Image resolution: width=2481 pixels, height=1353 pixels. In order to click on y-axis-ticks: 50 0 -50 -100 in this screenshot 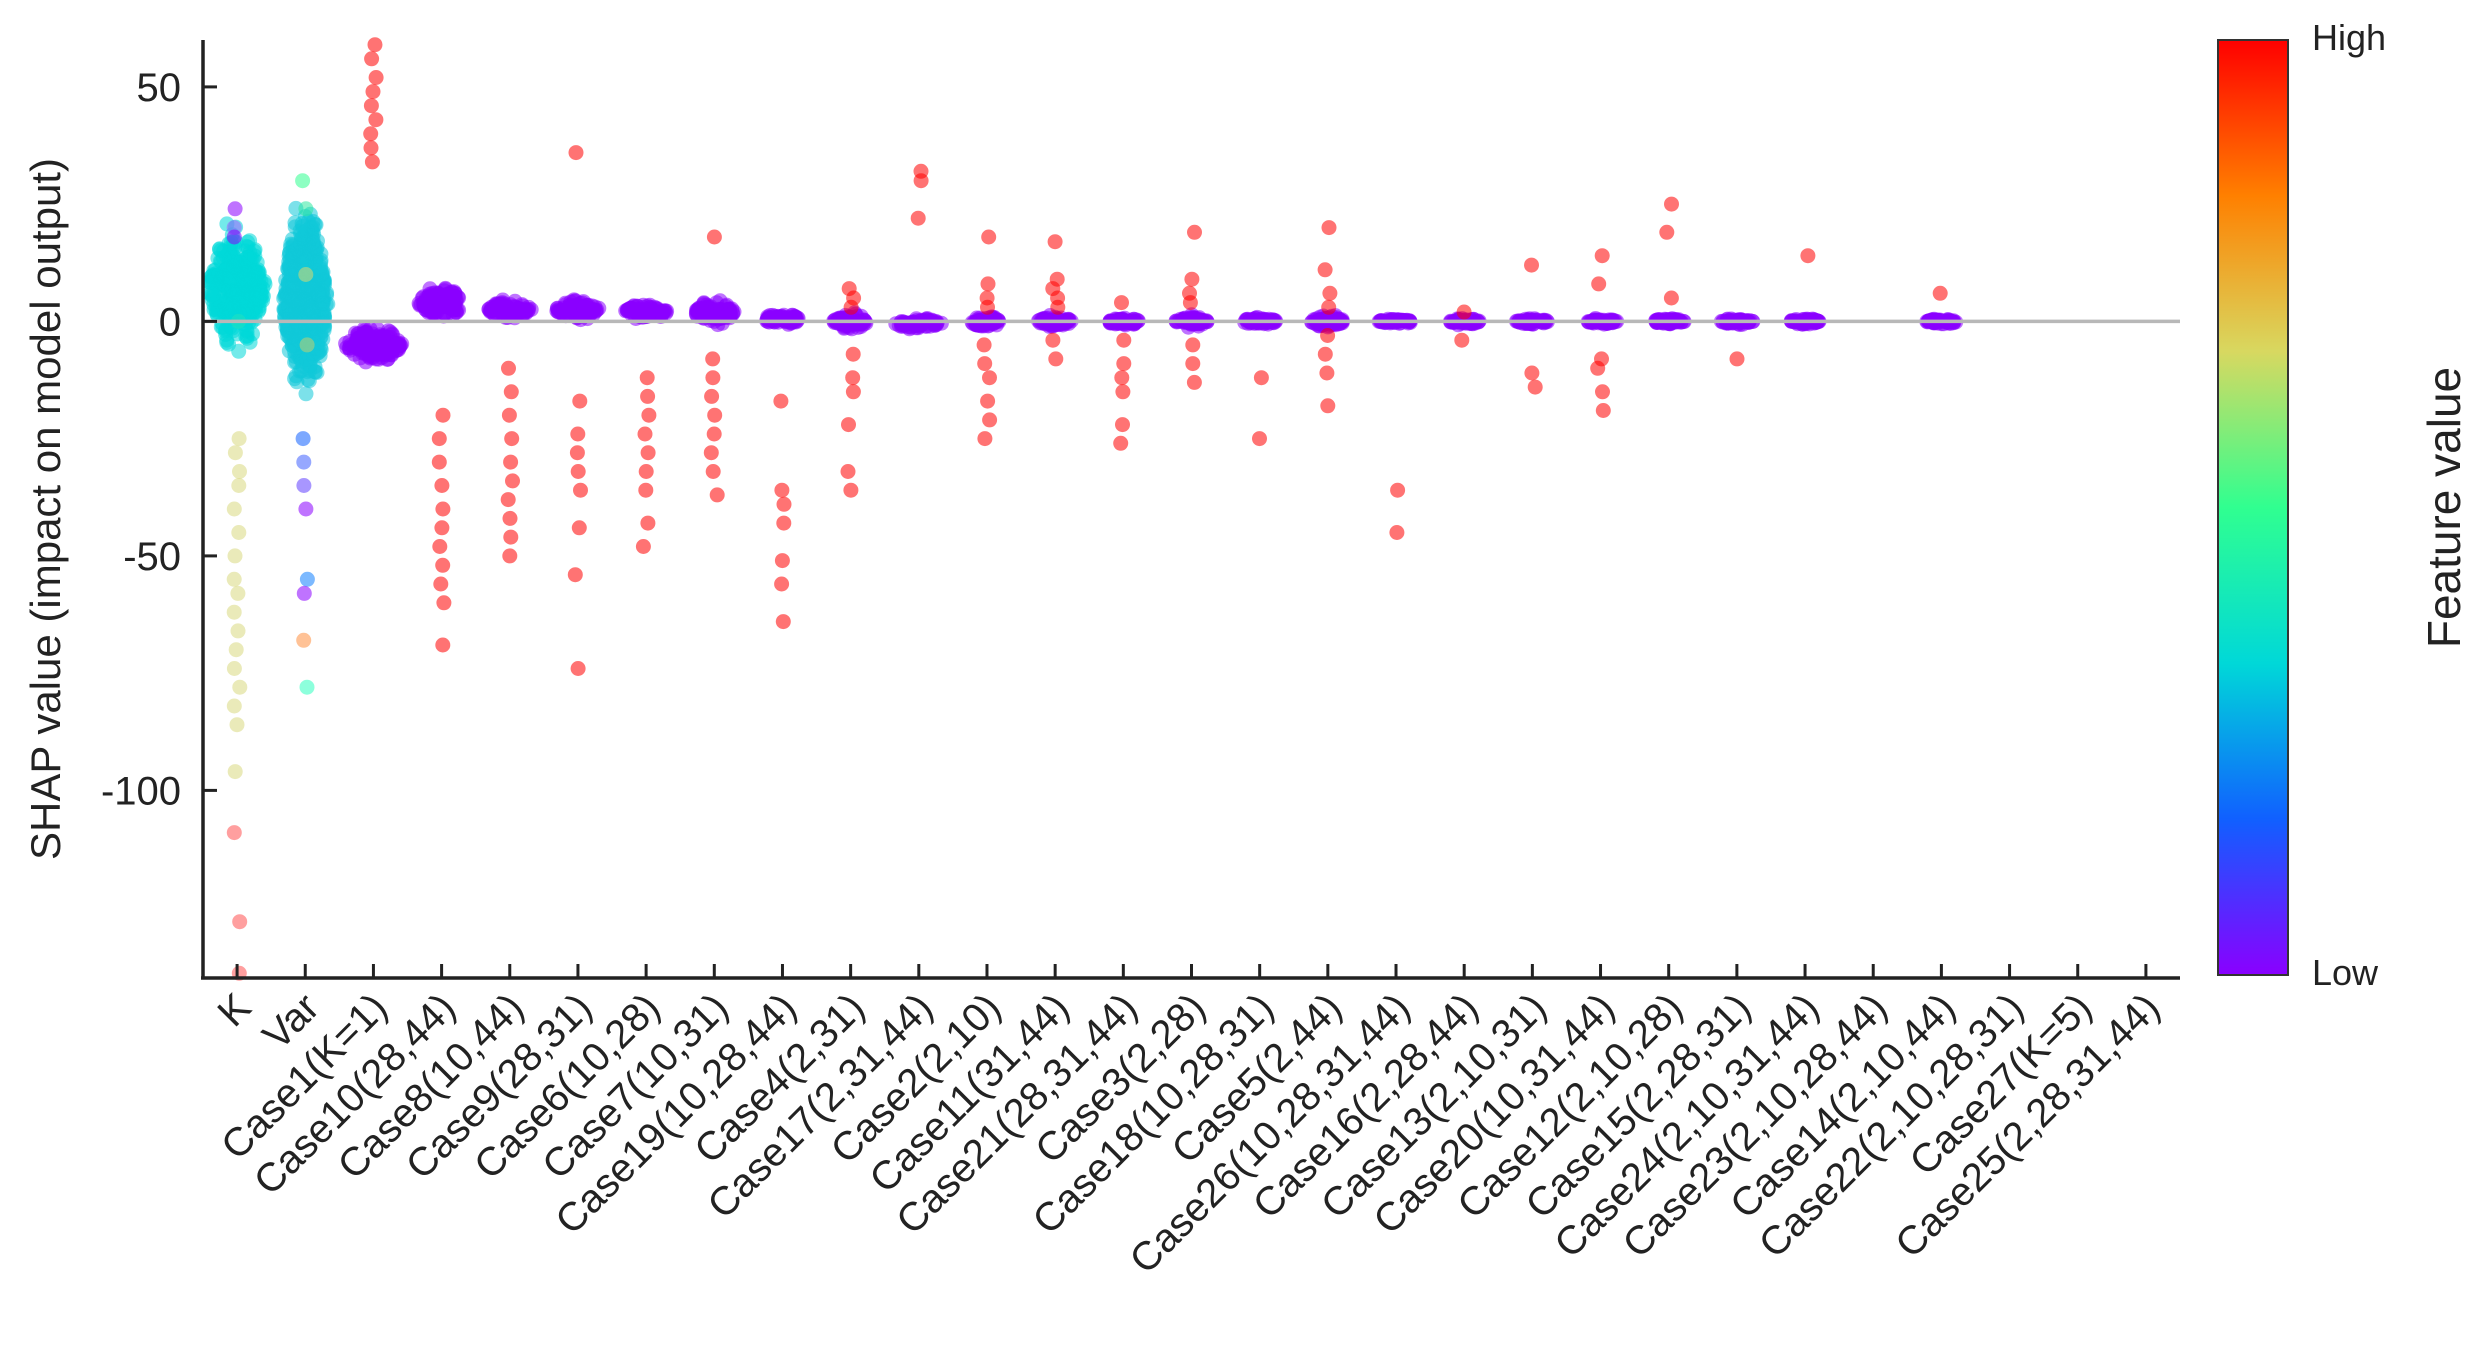, I will do `click(159, 439)`.